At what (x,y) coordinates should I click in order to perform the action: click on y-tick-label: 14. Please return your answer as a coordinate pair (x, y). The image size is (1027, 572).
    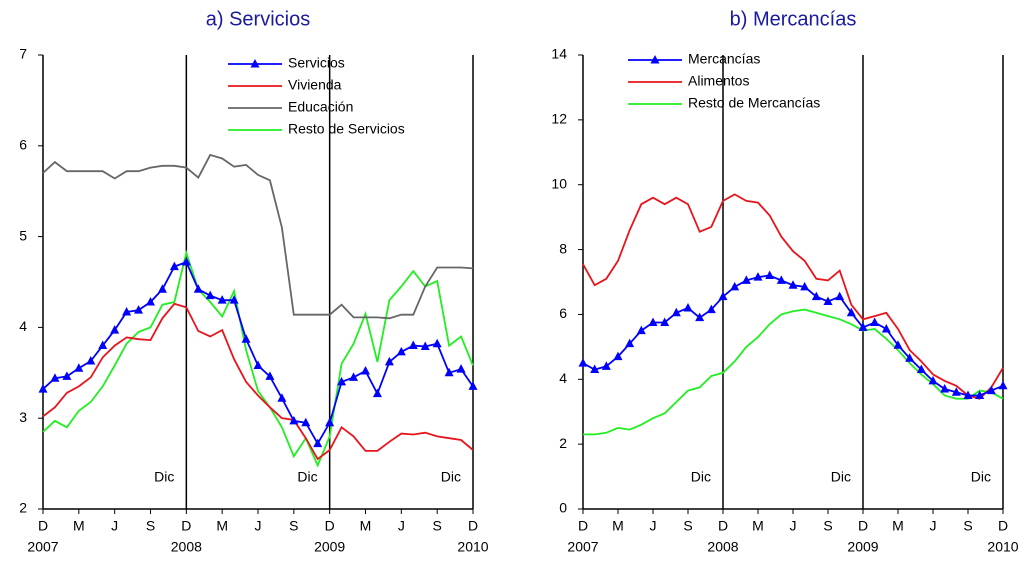
    Looking at the image, I should click on (559, 54).